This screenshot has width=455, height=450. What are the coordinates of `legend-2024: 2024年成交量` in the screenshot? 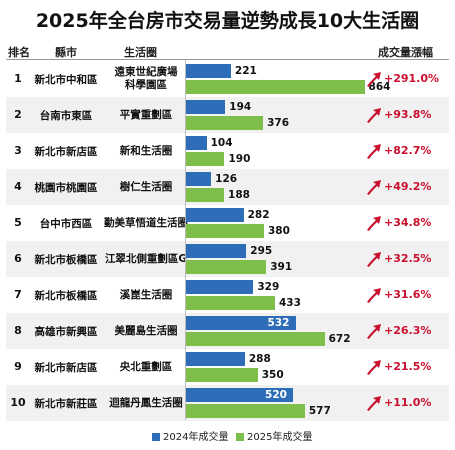 It's located at (190, 435).